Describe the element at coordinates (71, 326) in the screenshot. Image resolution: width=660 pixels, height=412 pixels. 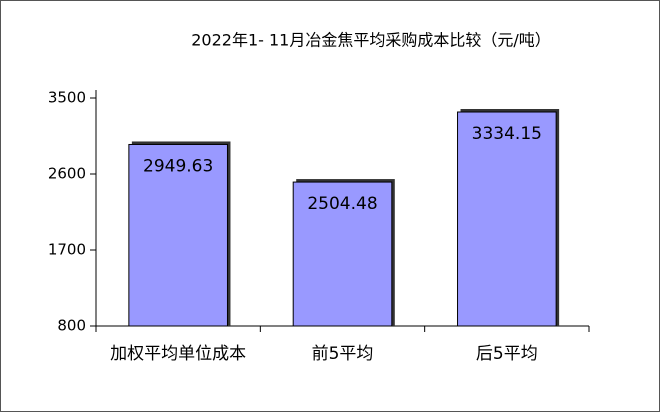
I see `y-tick-label: 800` at that location.